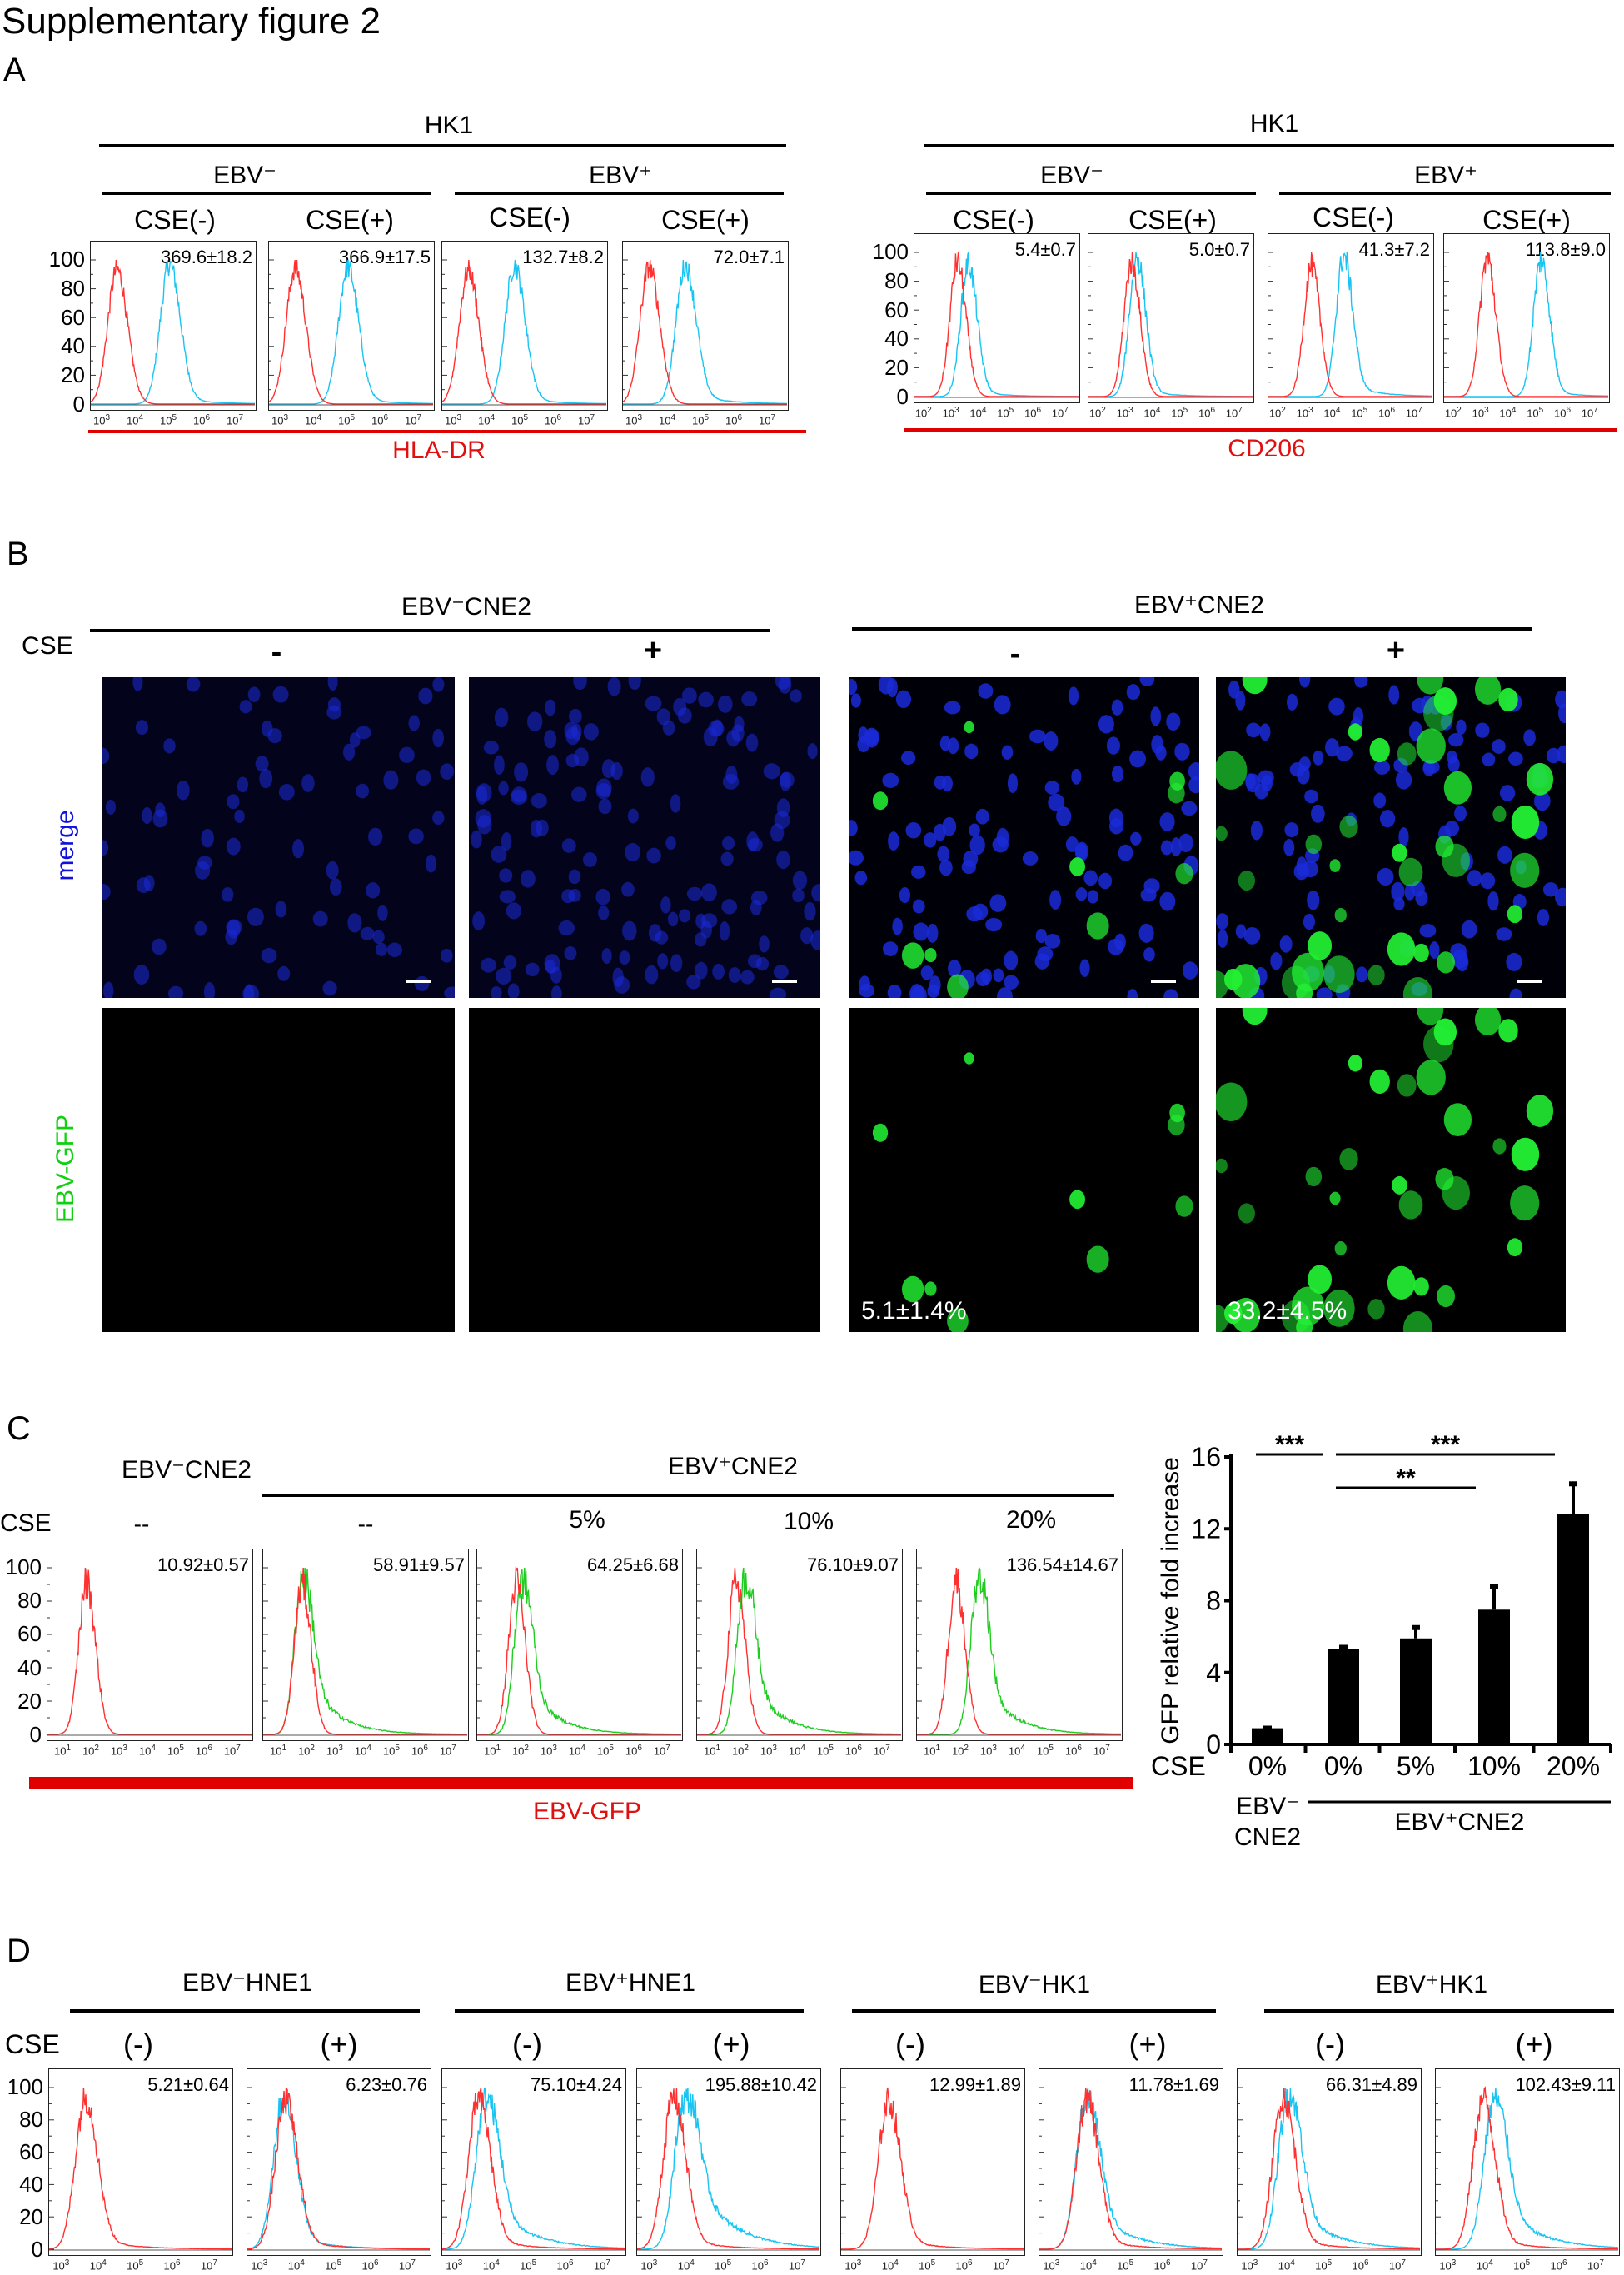  Describe the element at coordinates (1494, 1766) in the screenshot. I see `x-category-label: 10%` at that location.